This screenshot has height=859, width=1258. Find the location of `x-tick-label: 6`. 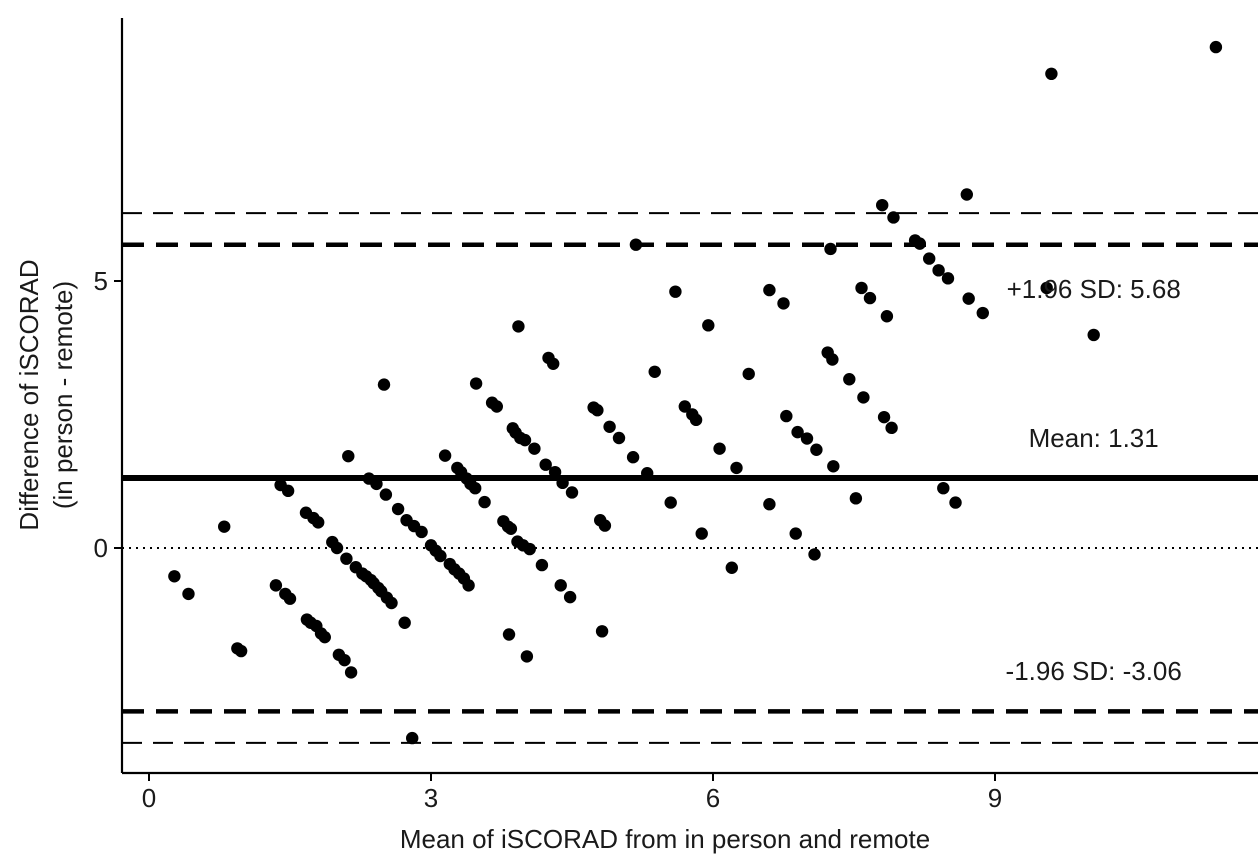

x-tick-label: 6 is located at coordinates (713, 798).